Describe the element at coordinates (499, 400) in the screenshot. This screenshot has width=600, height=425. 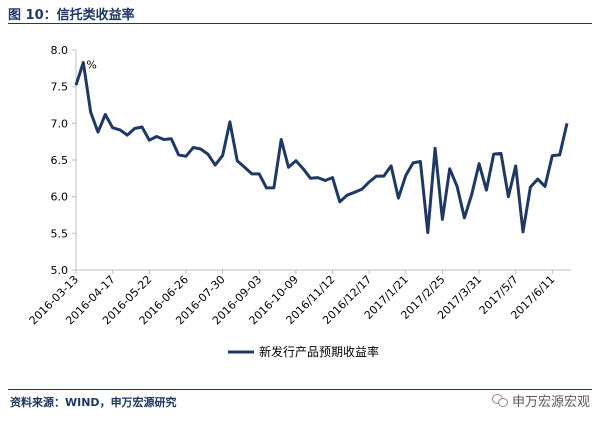
I see `wechat-icon` at that location.